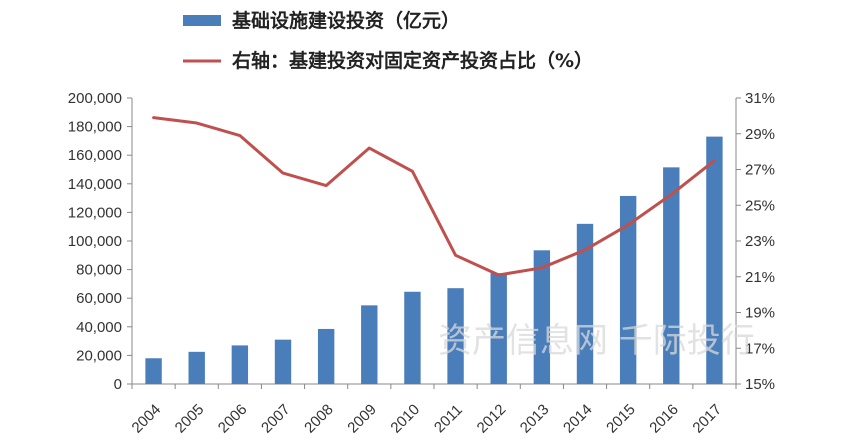 This screenshot has width=861, height=447. What do you see at coordinates (99, 270) in the screenshot?
I see `left-tick-label: 80,000` at bounding box center [99, 270].